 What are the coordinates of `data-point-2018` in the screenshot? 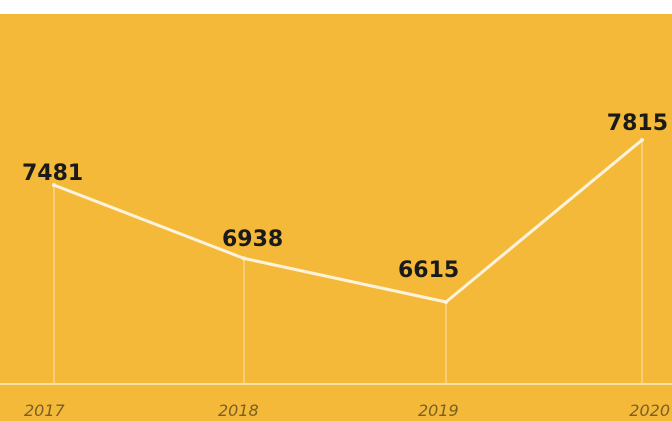 It's located at (244, 258).